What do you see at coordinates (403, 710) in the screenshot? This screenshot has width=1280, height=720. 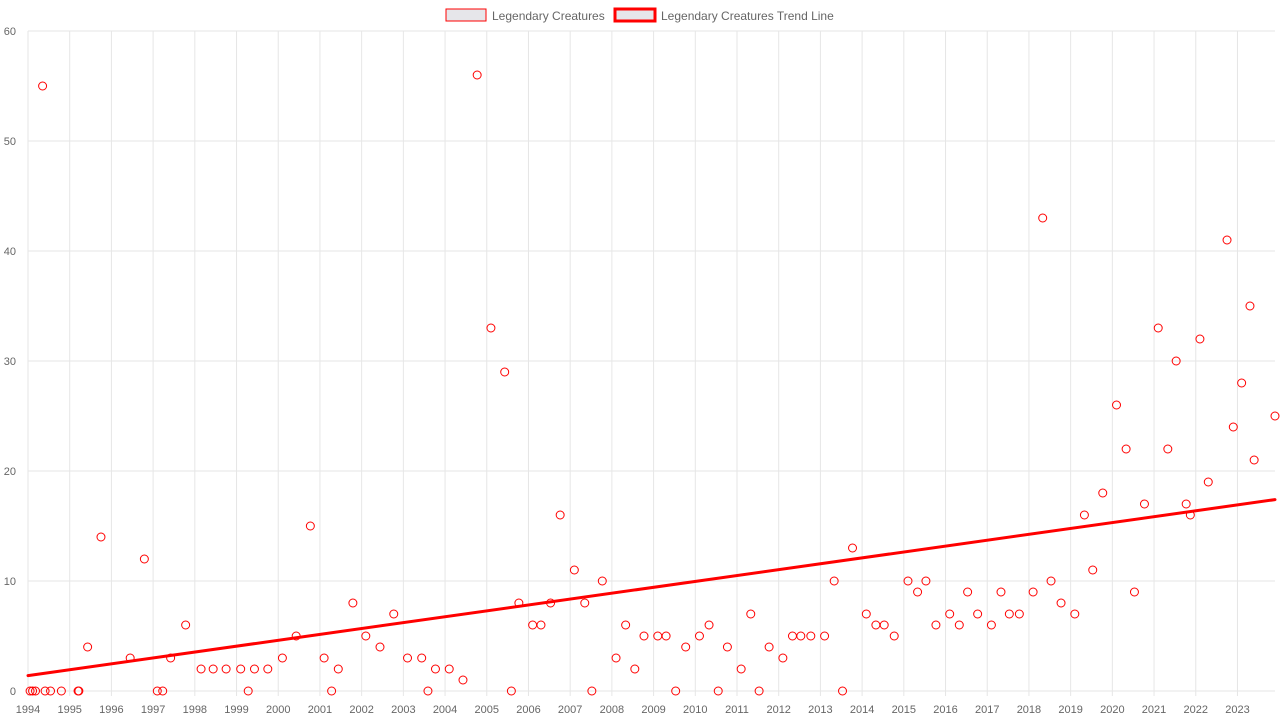 I see `x-tick-label: 2003` at bounding box center [403, 710].